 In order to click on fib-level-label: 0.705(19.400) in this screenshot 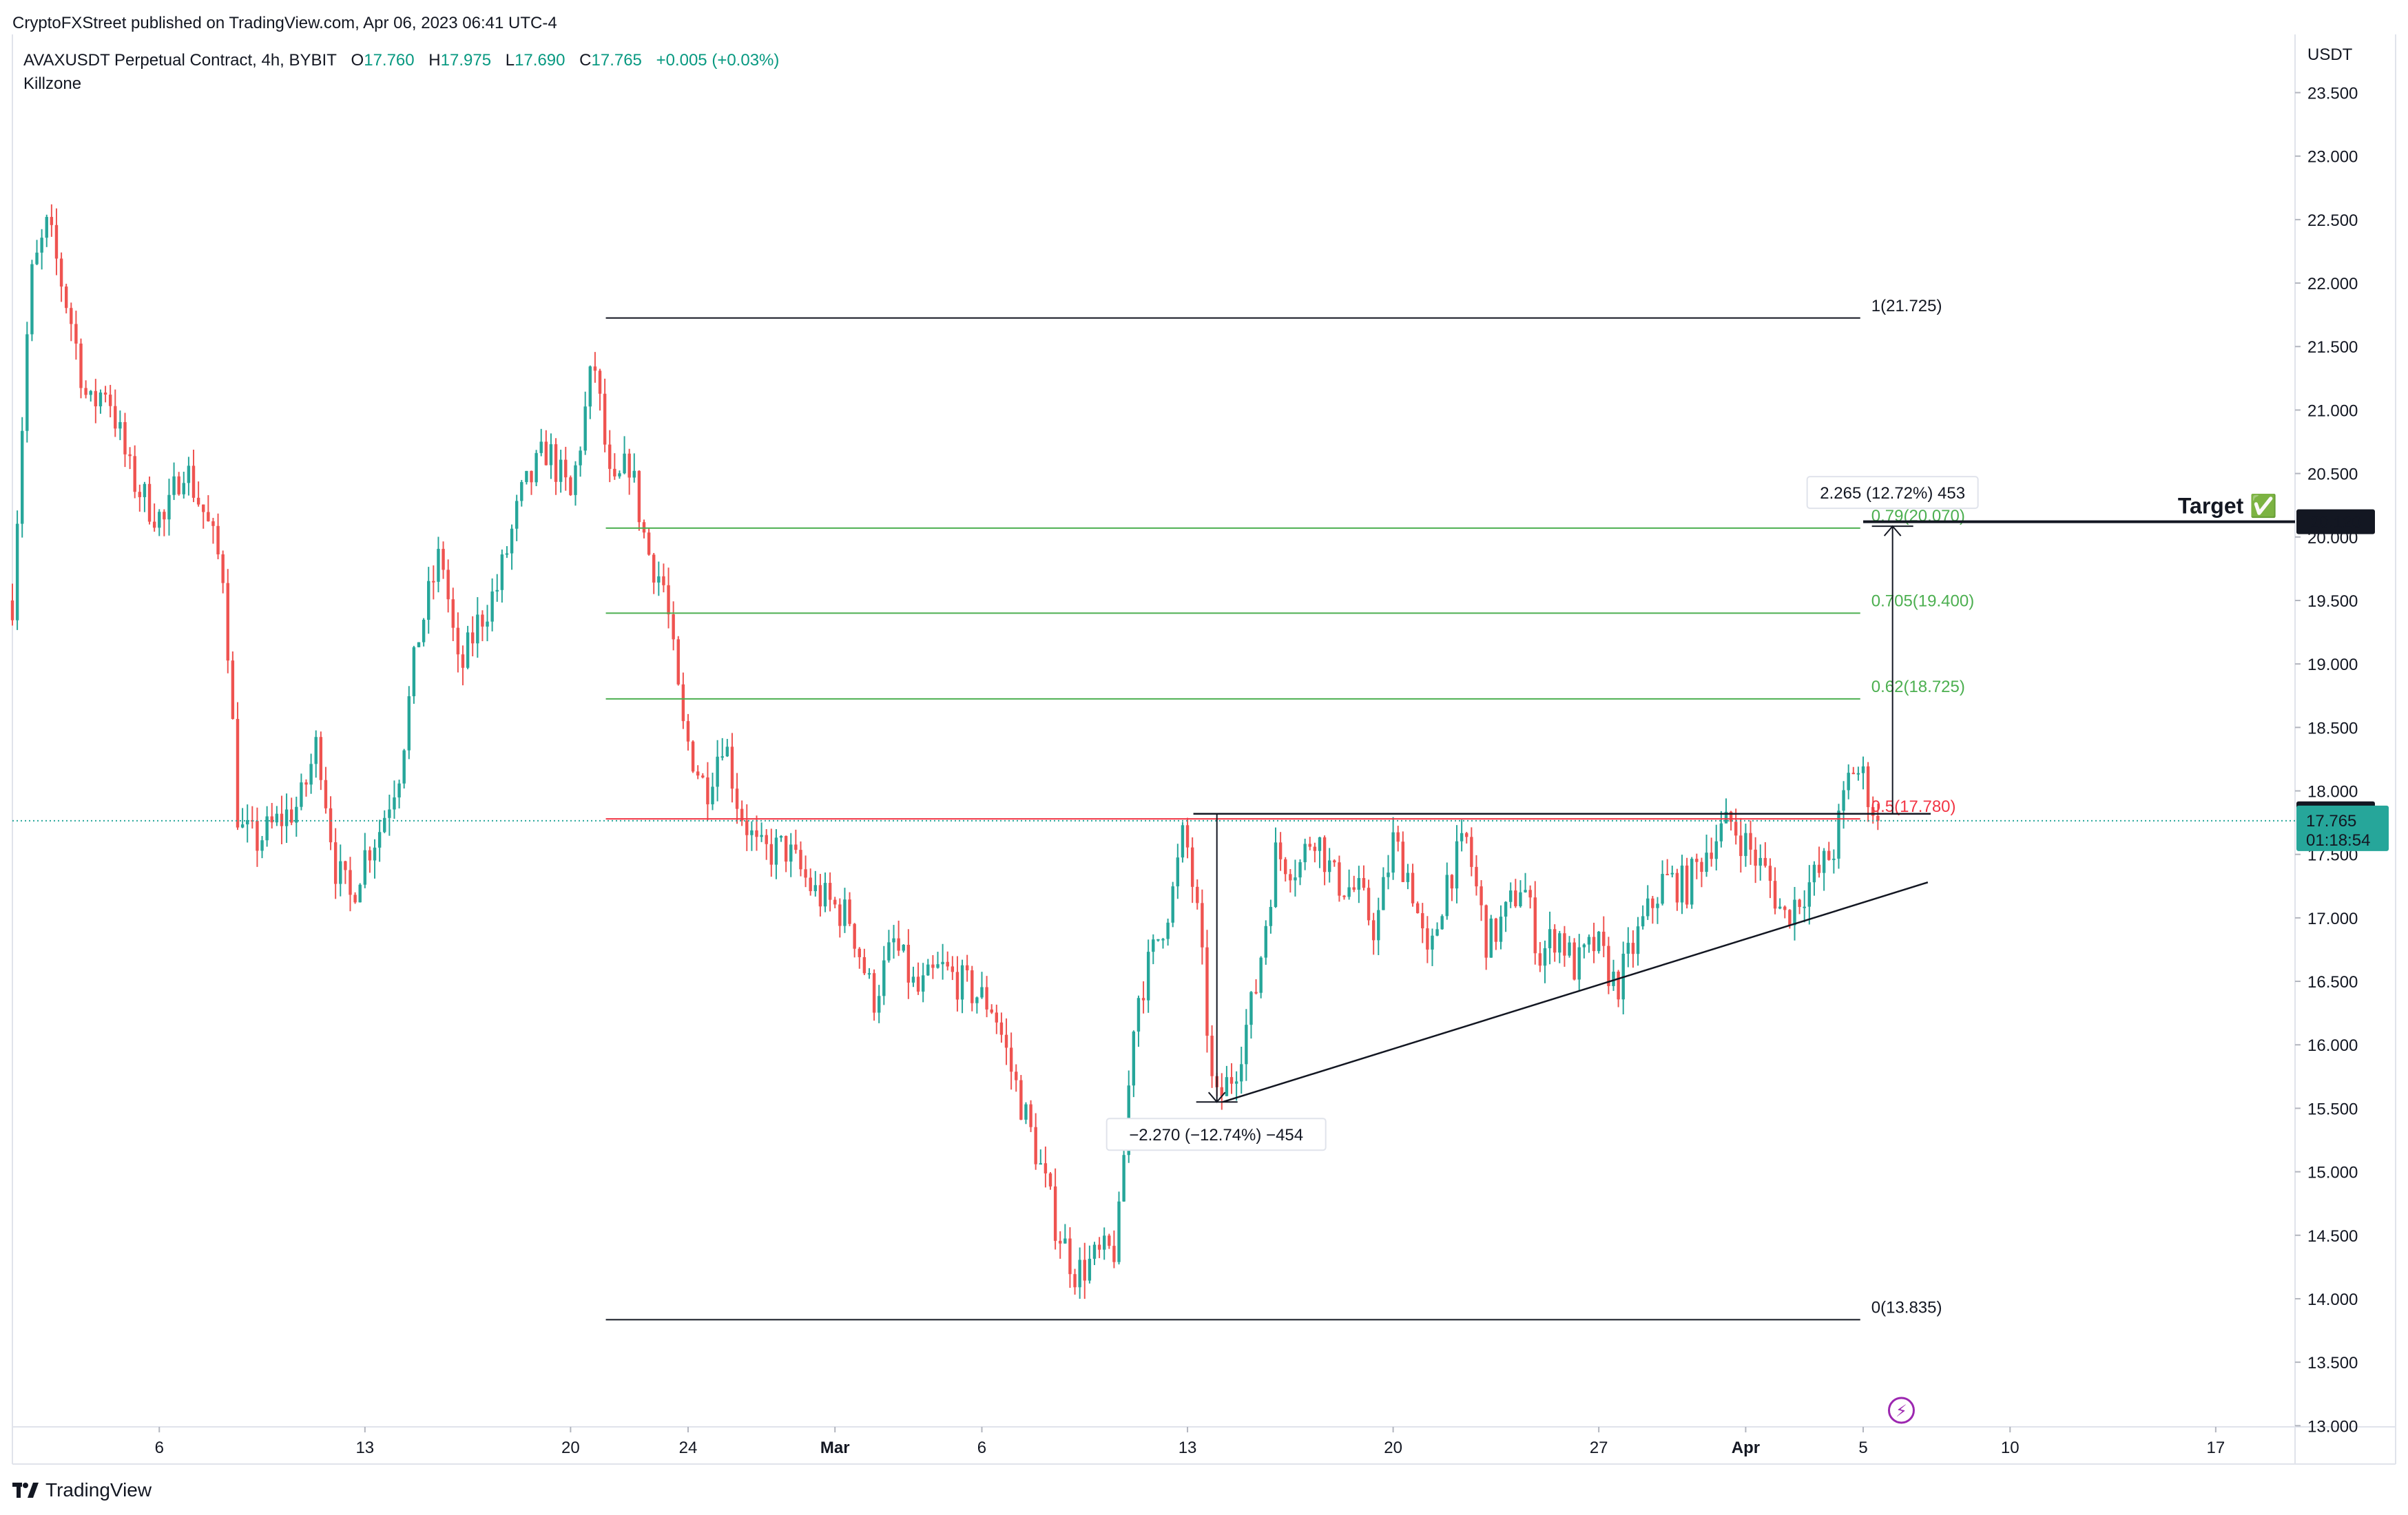, I will do `click(1923, 601)`.